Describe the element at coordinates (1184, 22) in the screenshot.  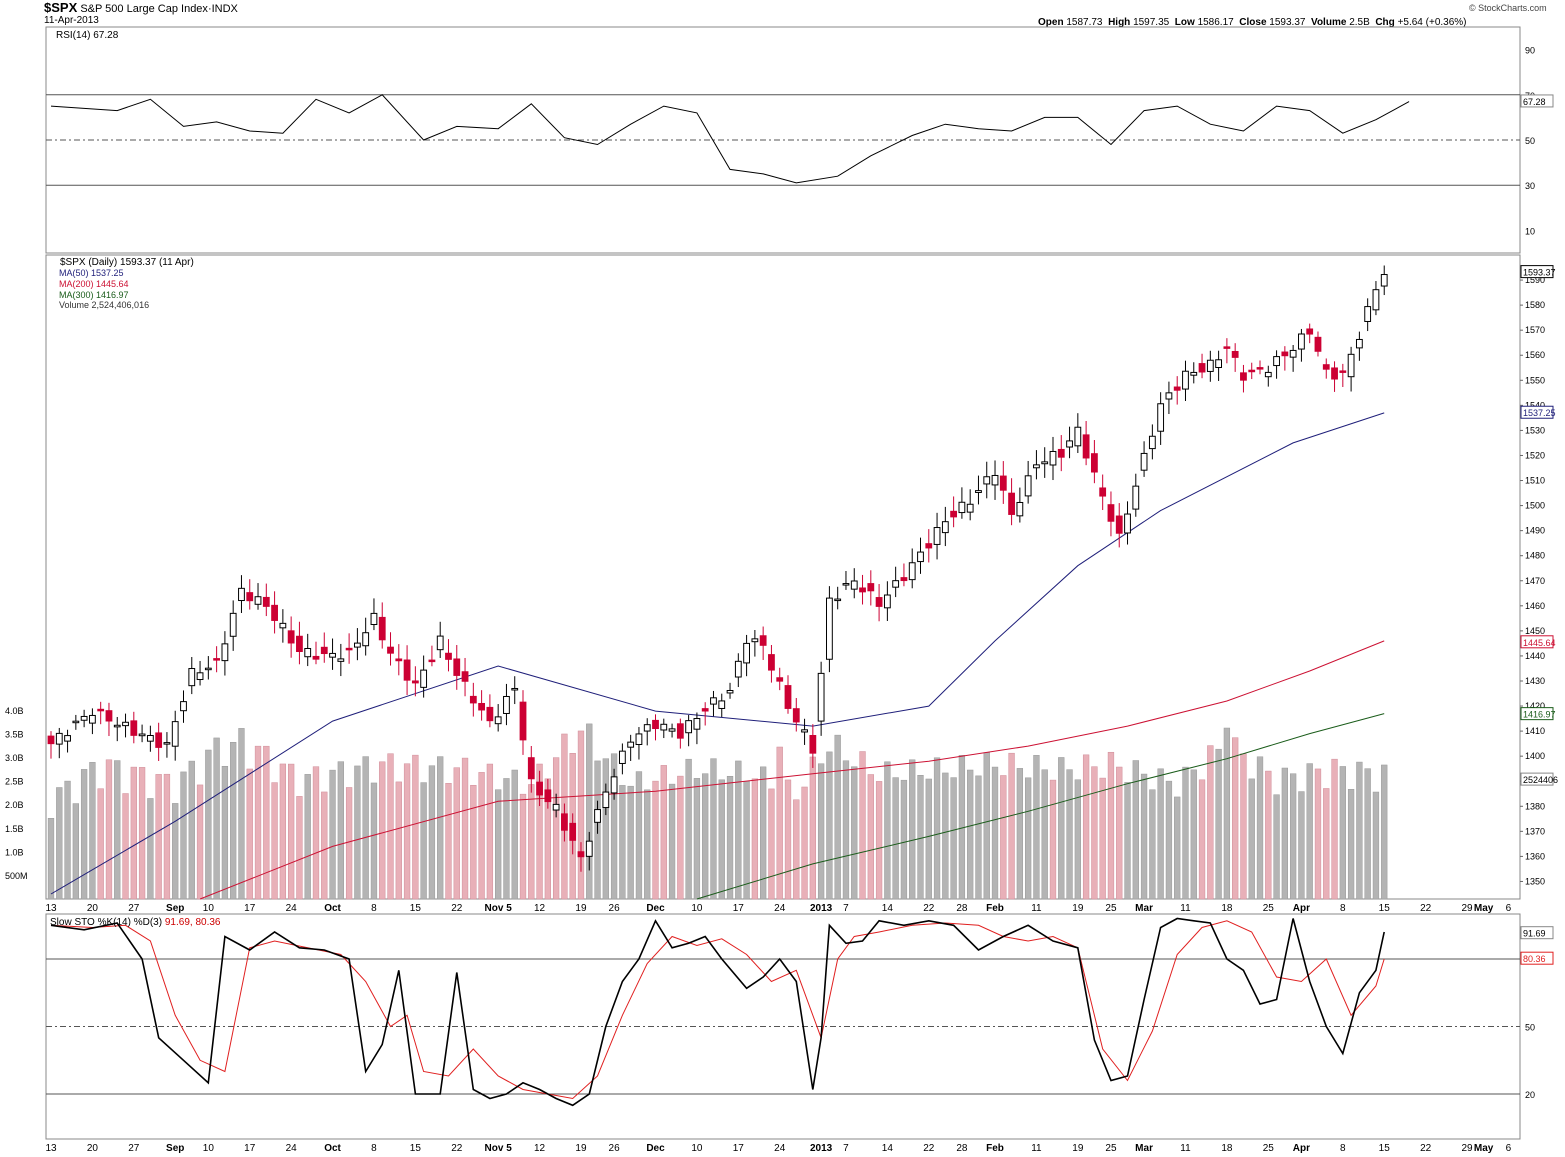
I see `quote-low-label: Low` at that location.